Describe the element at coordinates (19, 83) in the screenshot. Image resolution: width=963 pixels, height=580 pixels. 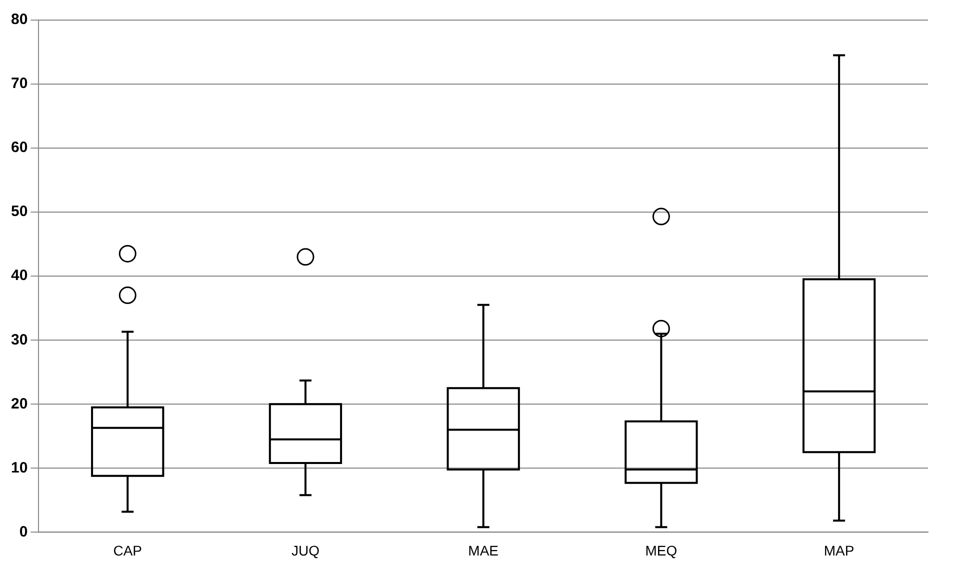
I see `y-tick-label: 70` at that location.